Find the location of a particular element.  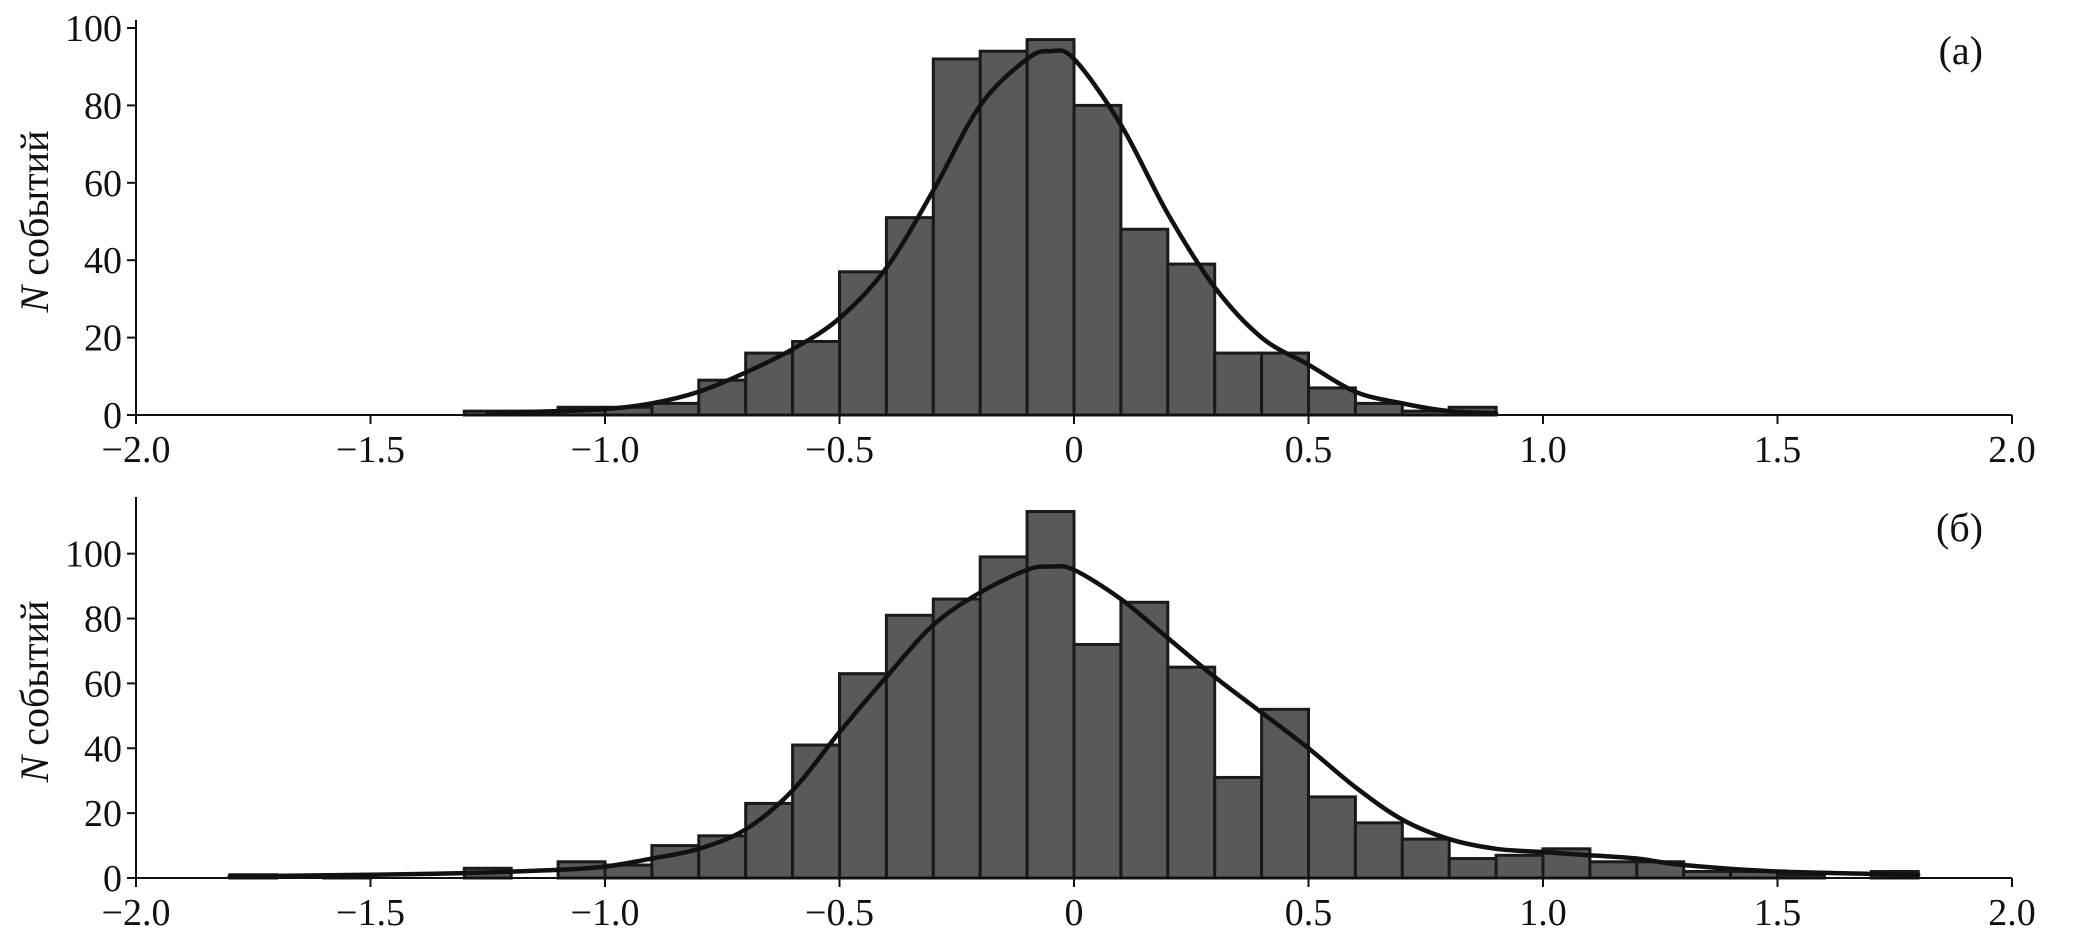

panel-a-y-tick-label-2: 40 is located at coordinates (103, 261).